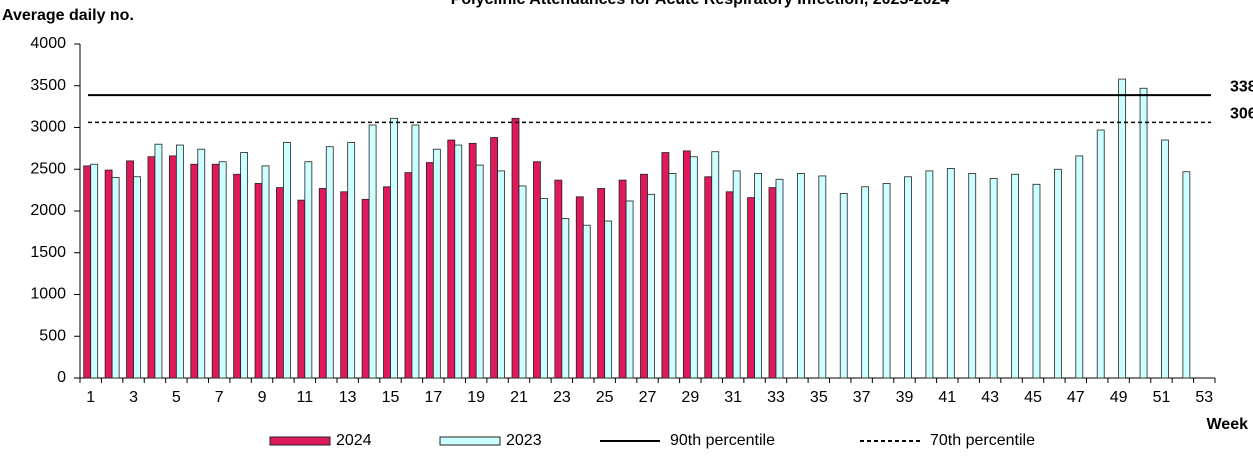  What do you see at coordinates (982, 440) in the screenshot?
I see `legend-label: 70th percentile` at bounding box center [982, 440].